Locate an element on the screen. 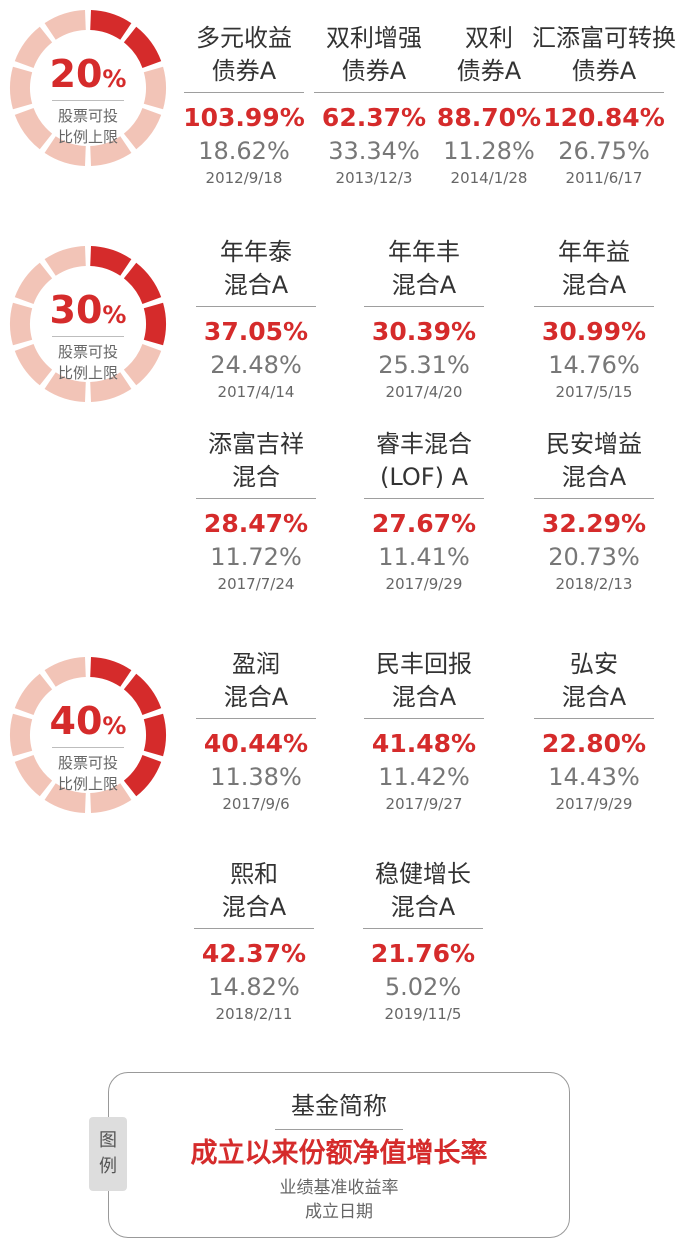 The image size is (683, 1257). fund-name: 弘安 混合A is located at coordinates (594, 680).